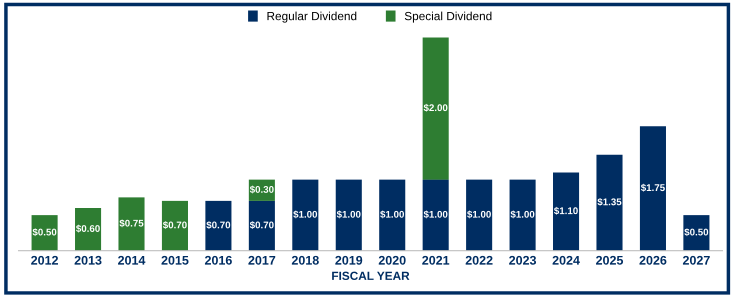 This screenshot has height=302, width=741. What do you see at coordinates (566, 260) in the screenshot?
I see `x-tick-label: 2024` at bounding box center [566, 260].